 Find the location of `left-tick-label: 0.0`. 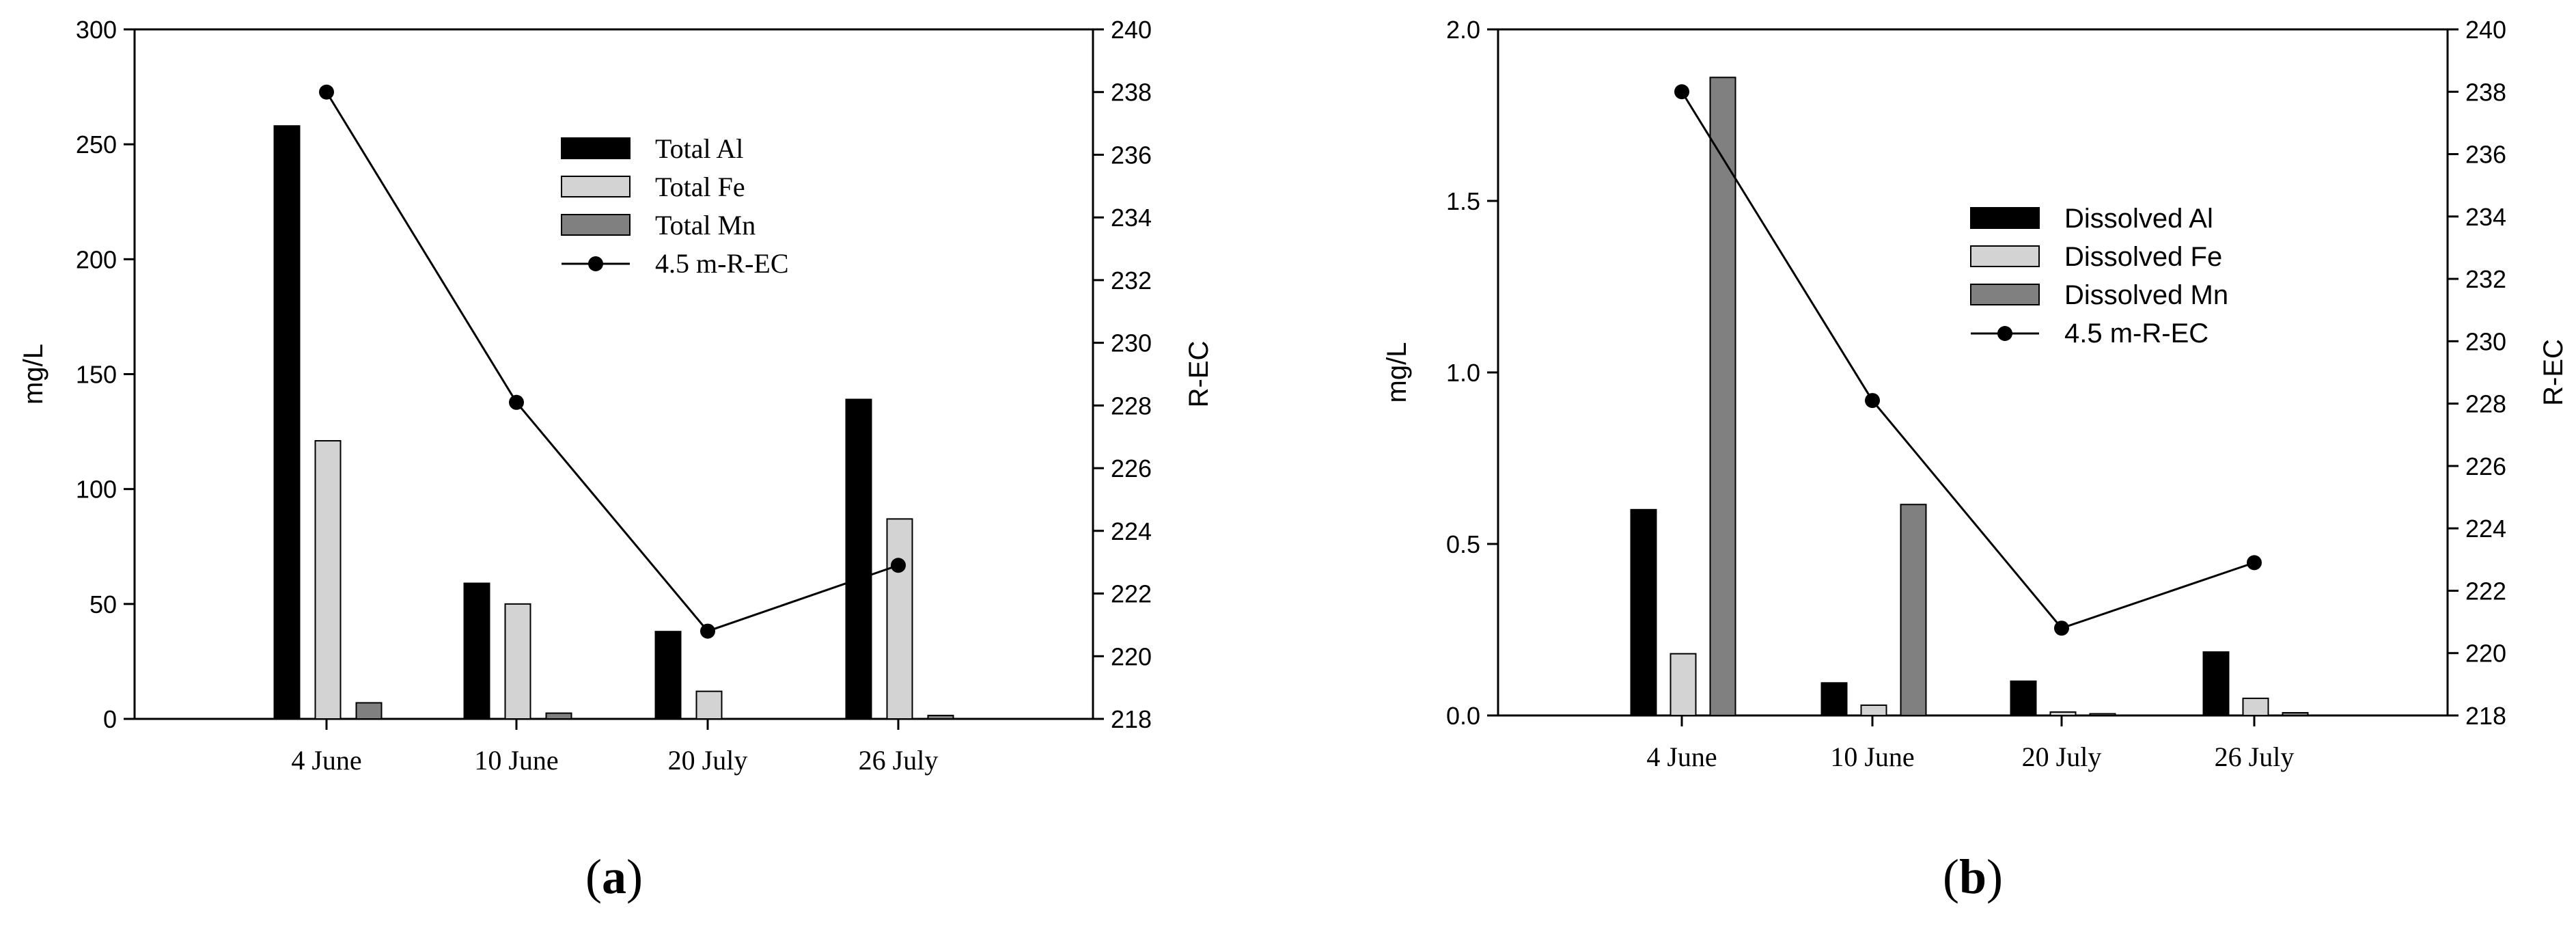

left-tick-label: 0.0 is located at coordinates (1463, 716).